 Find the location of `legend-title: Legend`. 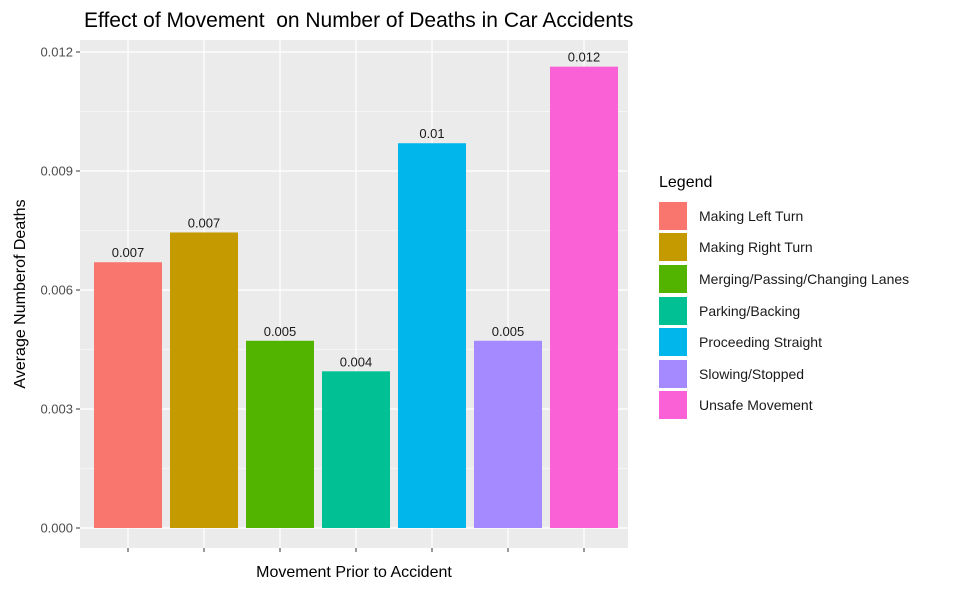

legend-title: Legend is located at coordinates (686, 182).